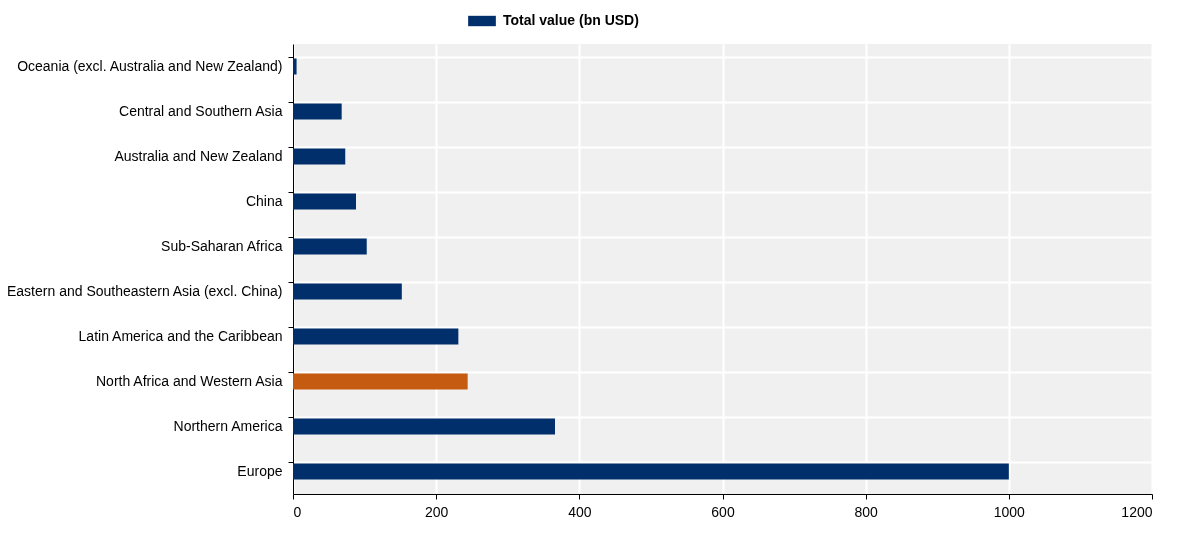  Describe the element at coordinates (180, 335) in the screenshot. I see `y-tick-label: Latin America and the Caribbean` at that location.